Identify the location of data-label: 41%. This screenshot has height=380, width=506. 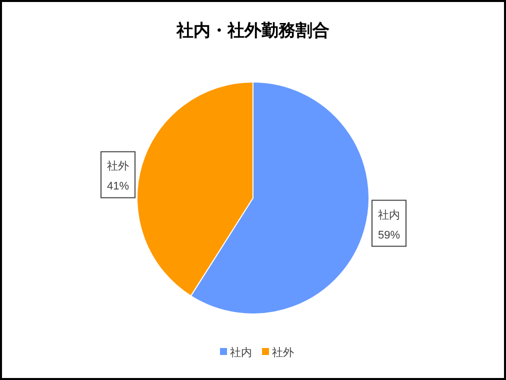
(118, 186).